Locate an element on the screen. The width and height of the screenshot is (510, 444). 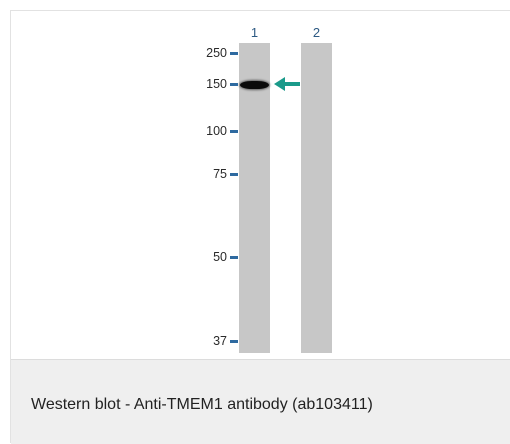
marker-label: 100 is located at coordinates (216, 131).